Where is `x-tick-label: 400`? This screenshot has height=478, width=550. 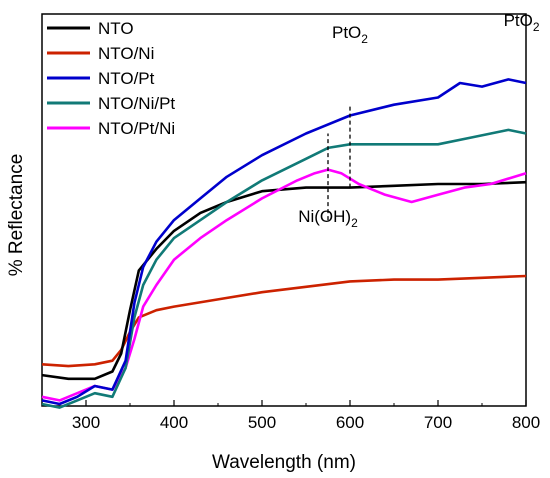
x-tick-label: 400 is located at coordinates (174, 422).